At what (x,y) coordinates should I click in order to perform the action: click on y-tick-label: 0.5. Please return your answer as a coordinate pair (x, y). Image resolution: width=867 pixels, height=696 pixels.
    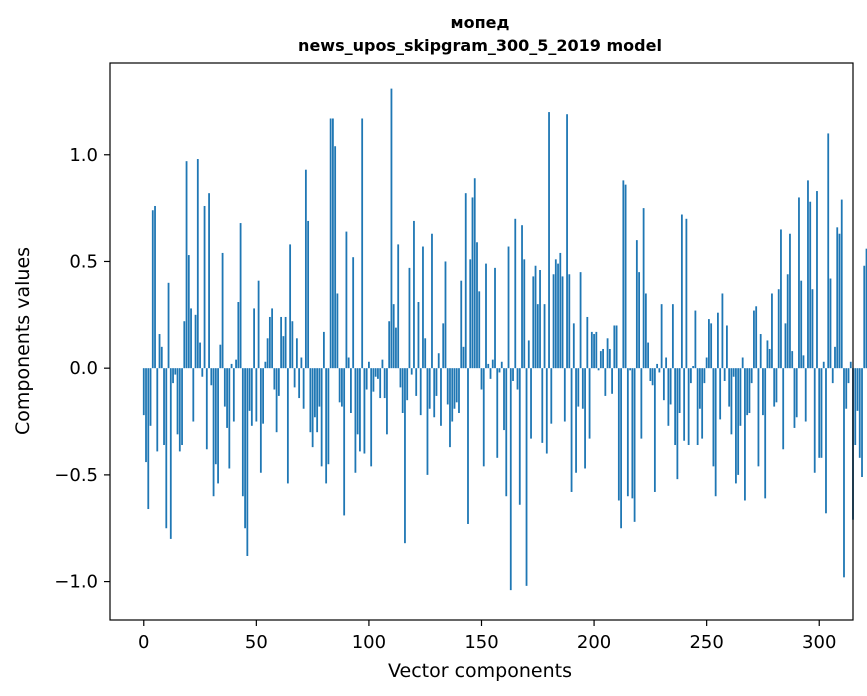
    Looking at the image, I should click on (83, 261).